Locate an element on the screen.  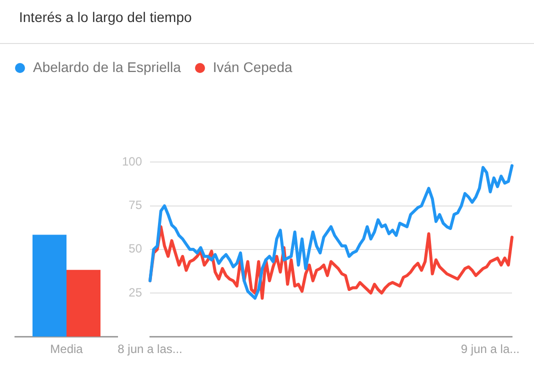
y-tick-label: 25 is located at coordinates (135, 292).